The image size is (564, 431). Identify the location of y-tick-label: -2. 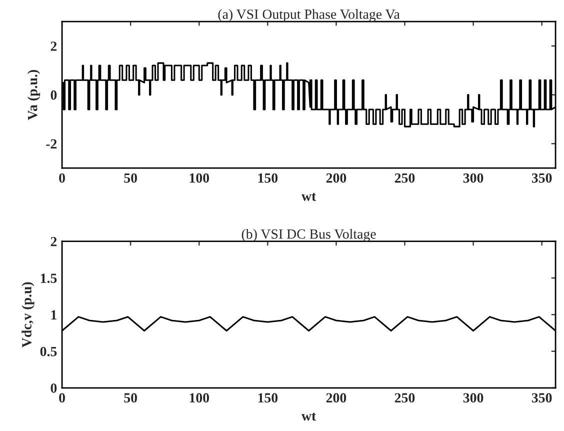
(51, 143).